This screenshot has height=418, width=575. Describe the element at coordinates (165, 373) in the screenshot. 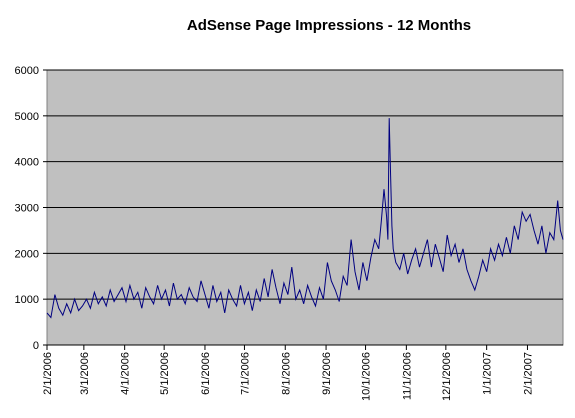

I see `x-tick-label: 5/1/2006` at that location.